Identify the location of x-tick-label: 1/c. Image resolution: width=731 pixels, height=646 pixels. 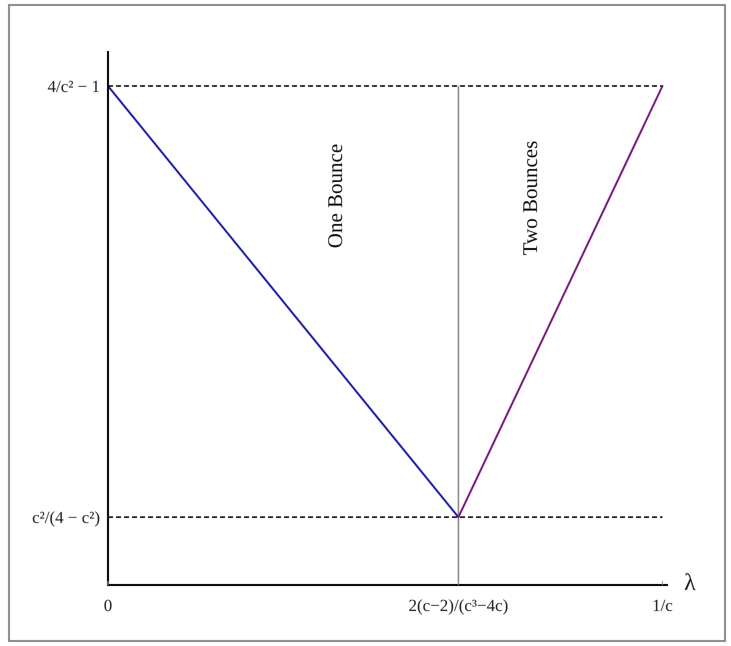
(663, 605).